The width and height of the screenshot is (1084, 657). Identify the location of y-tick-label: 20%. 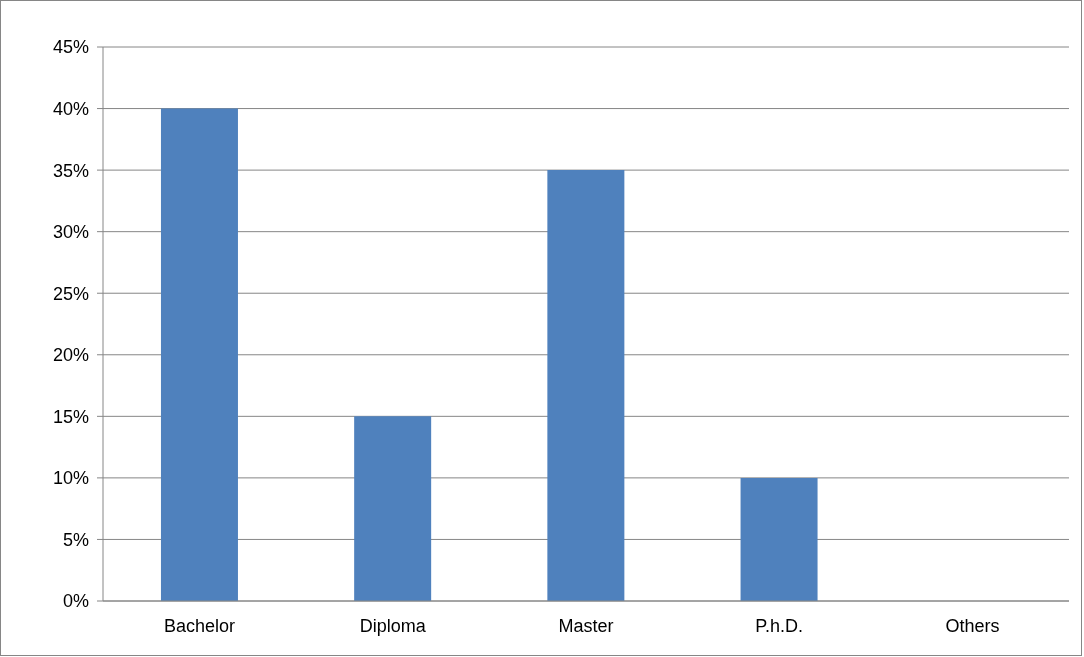
(70, 355).